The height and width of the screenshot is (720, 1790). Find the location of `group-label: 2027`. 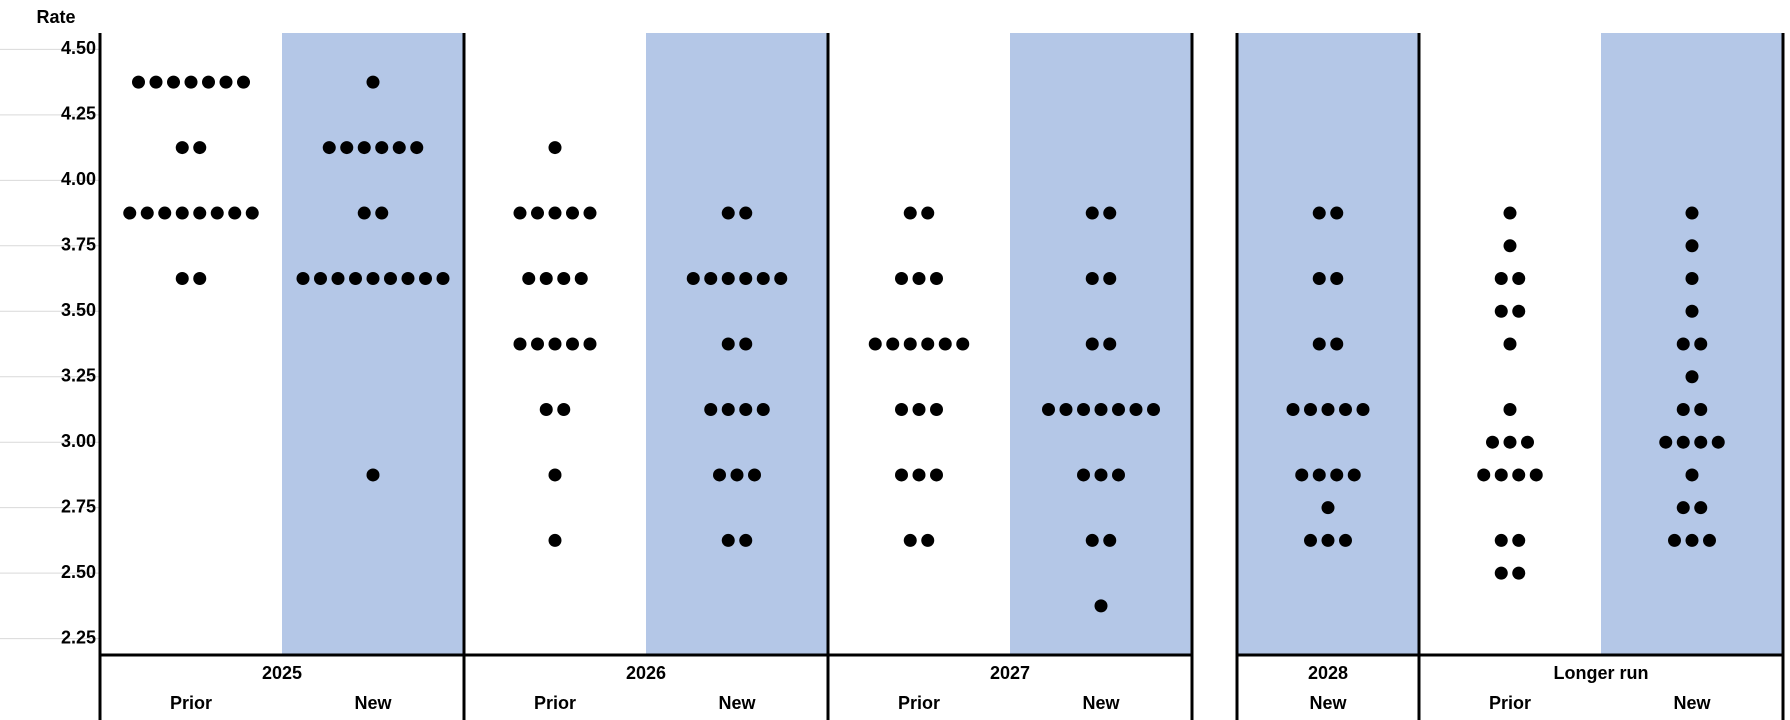

group-label: 2027 is located at coordinates (1010, 673).